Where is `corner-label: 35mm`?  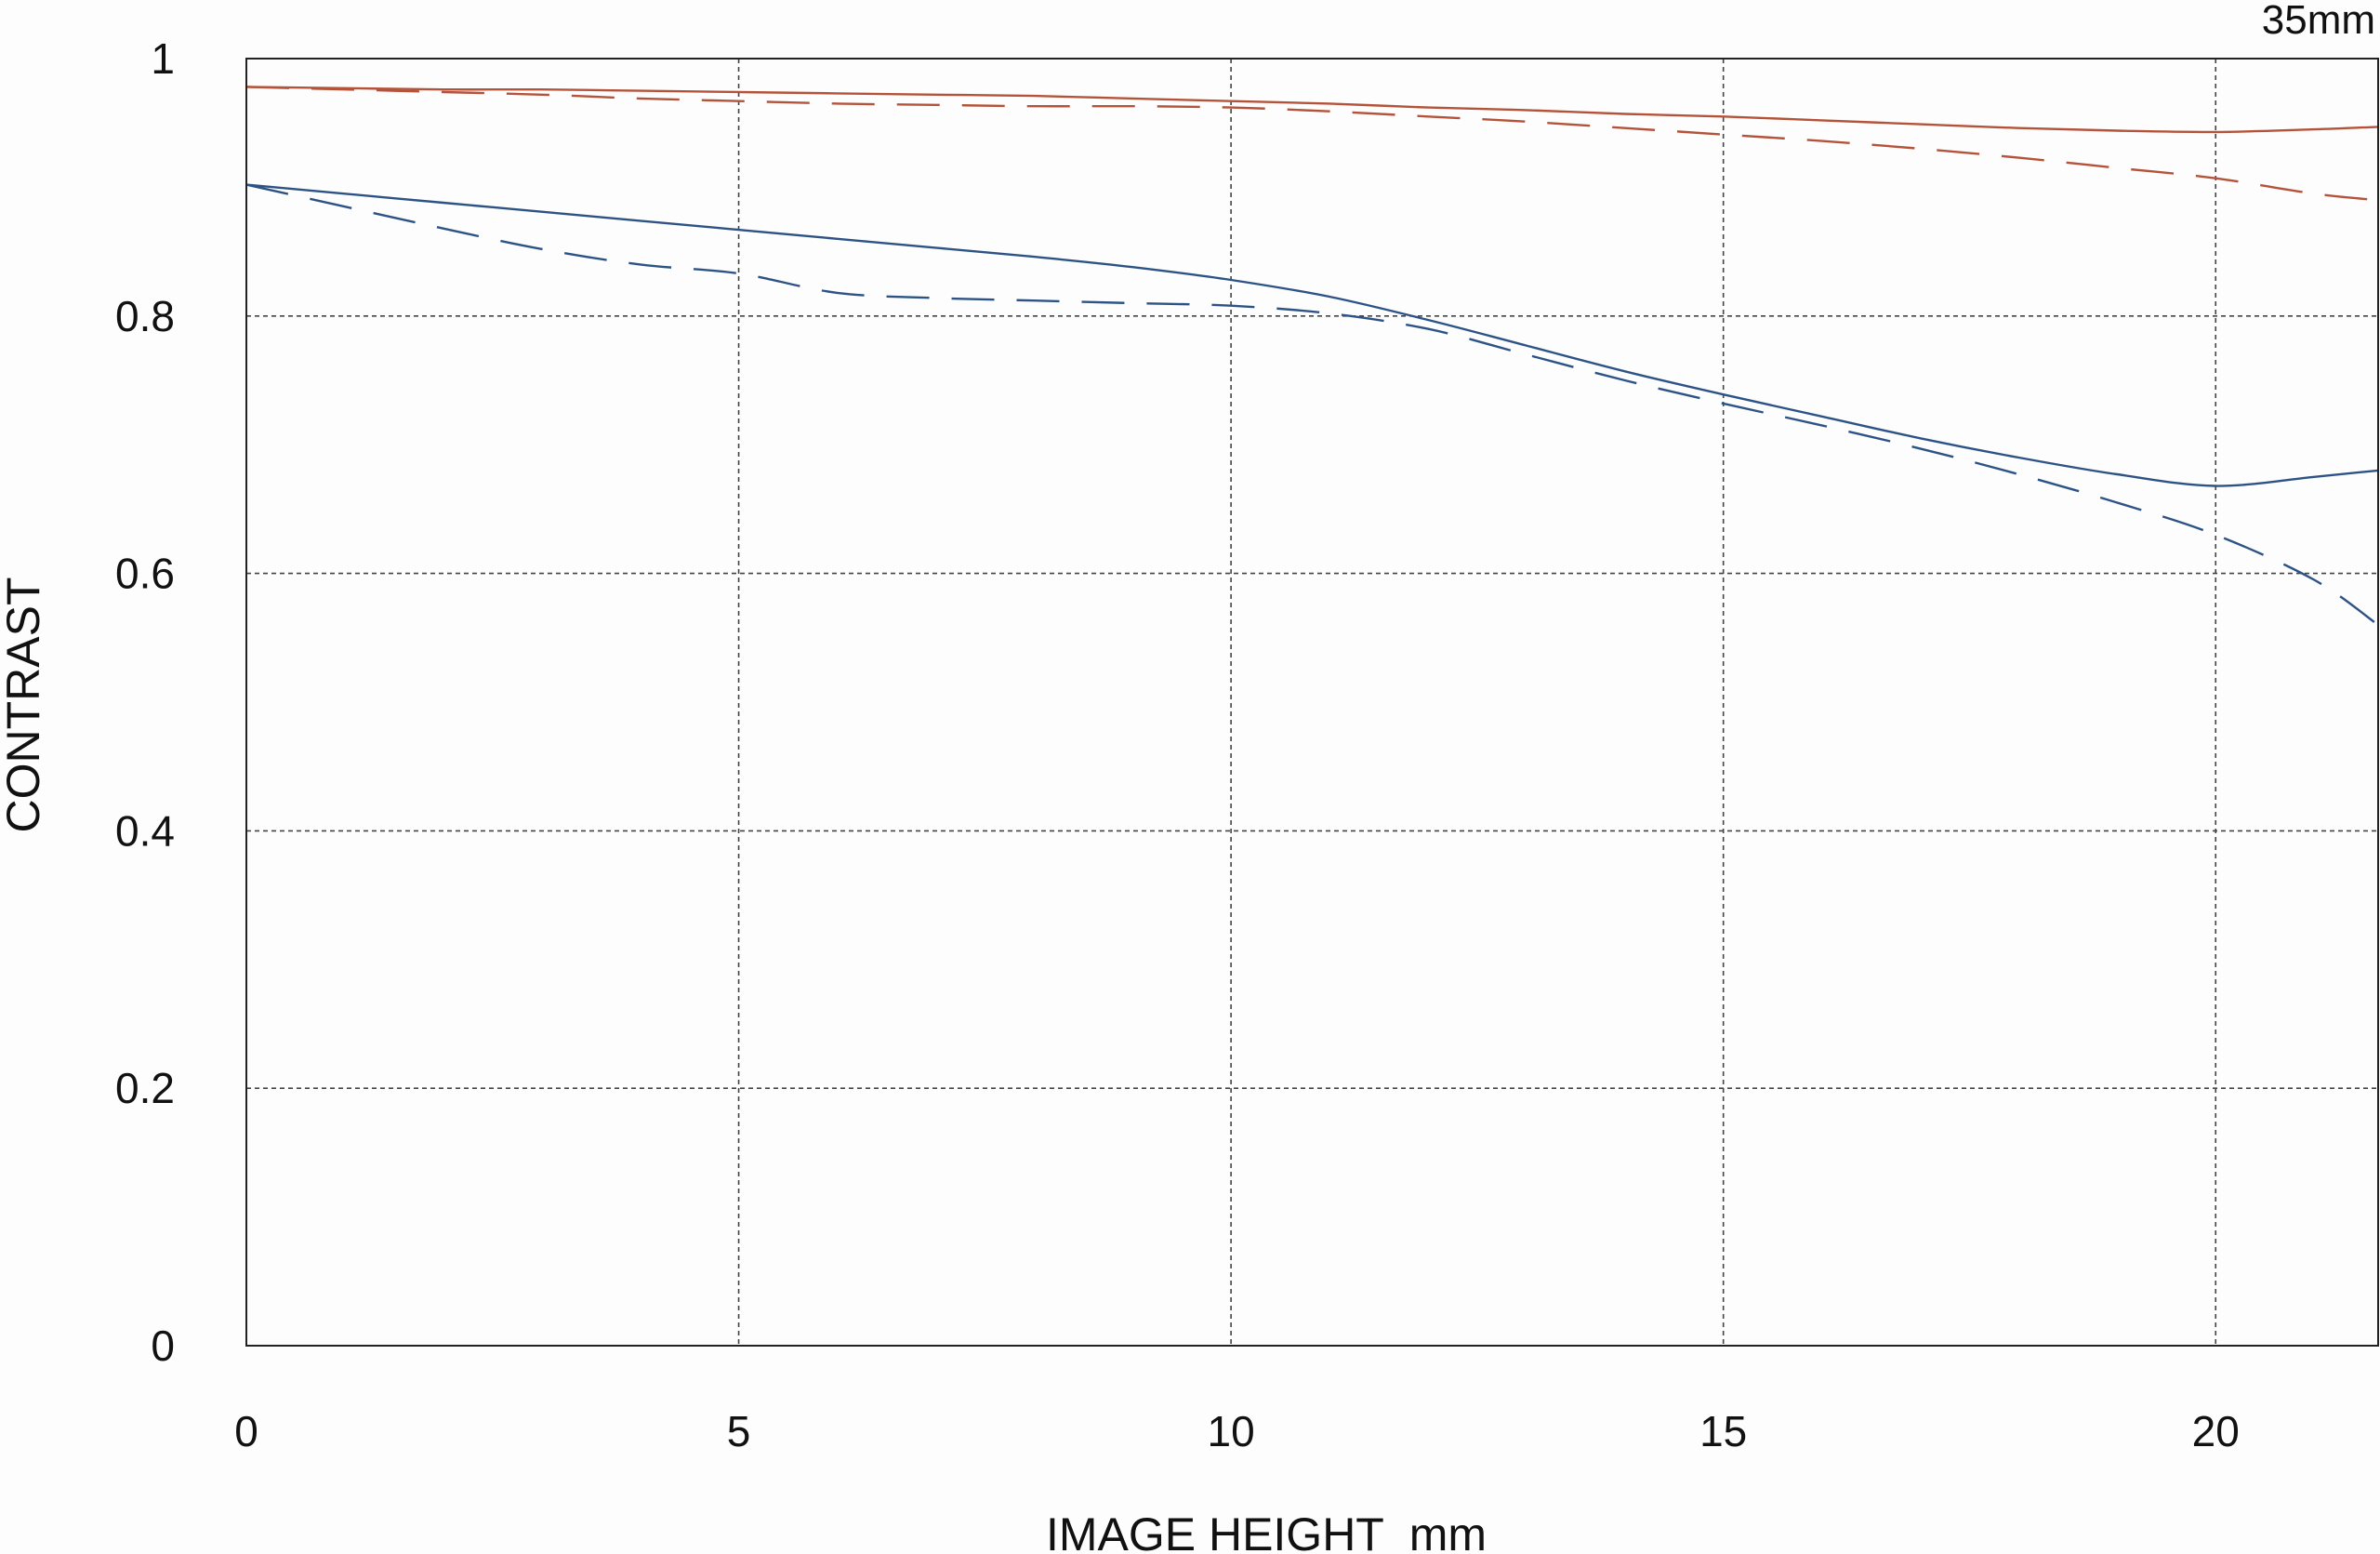
corner-label: 35mm is located at coordinates (2318, 21).